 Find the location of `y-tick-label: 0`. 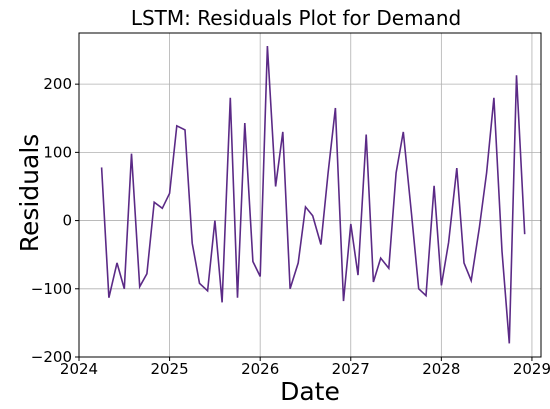

y-tick-label: 0 is located at coordinates (67, 221).